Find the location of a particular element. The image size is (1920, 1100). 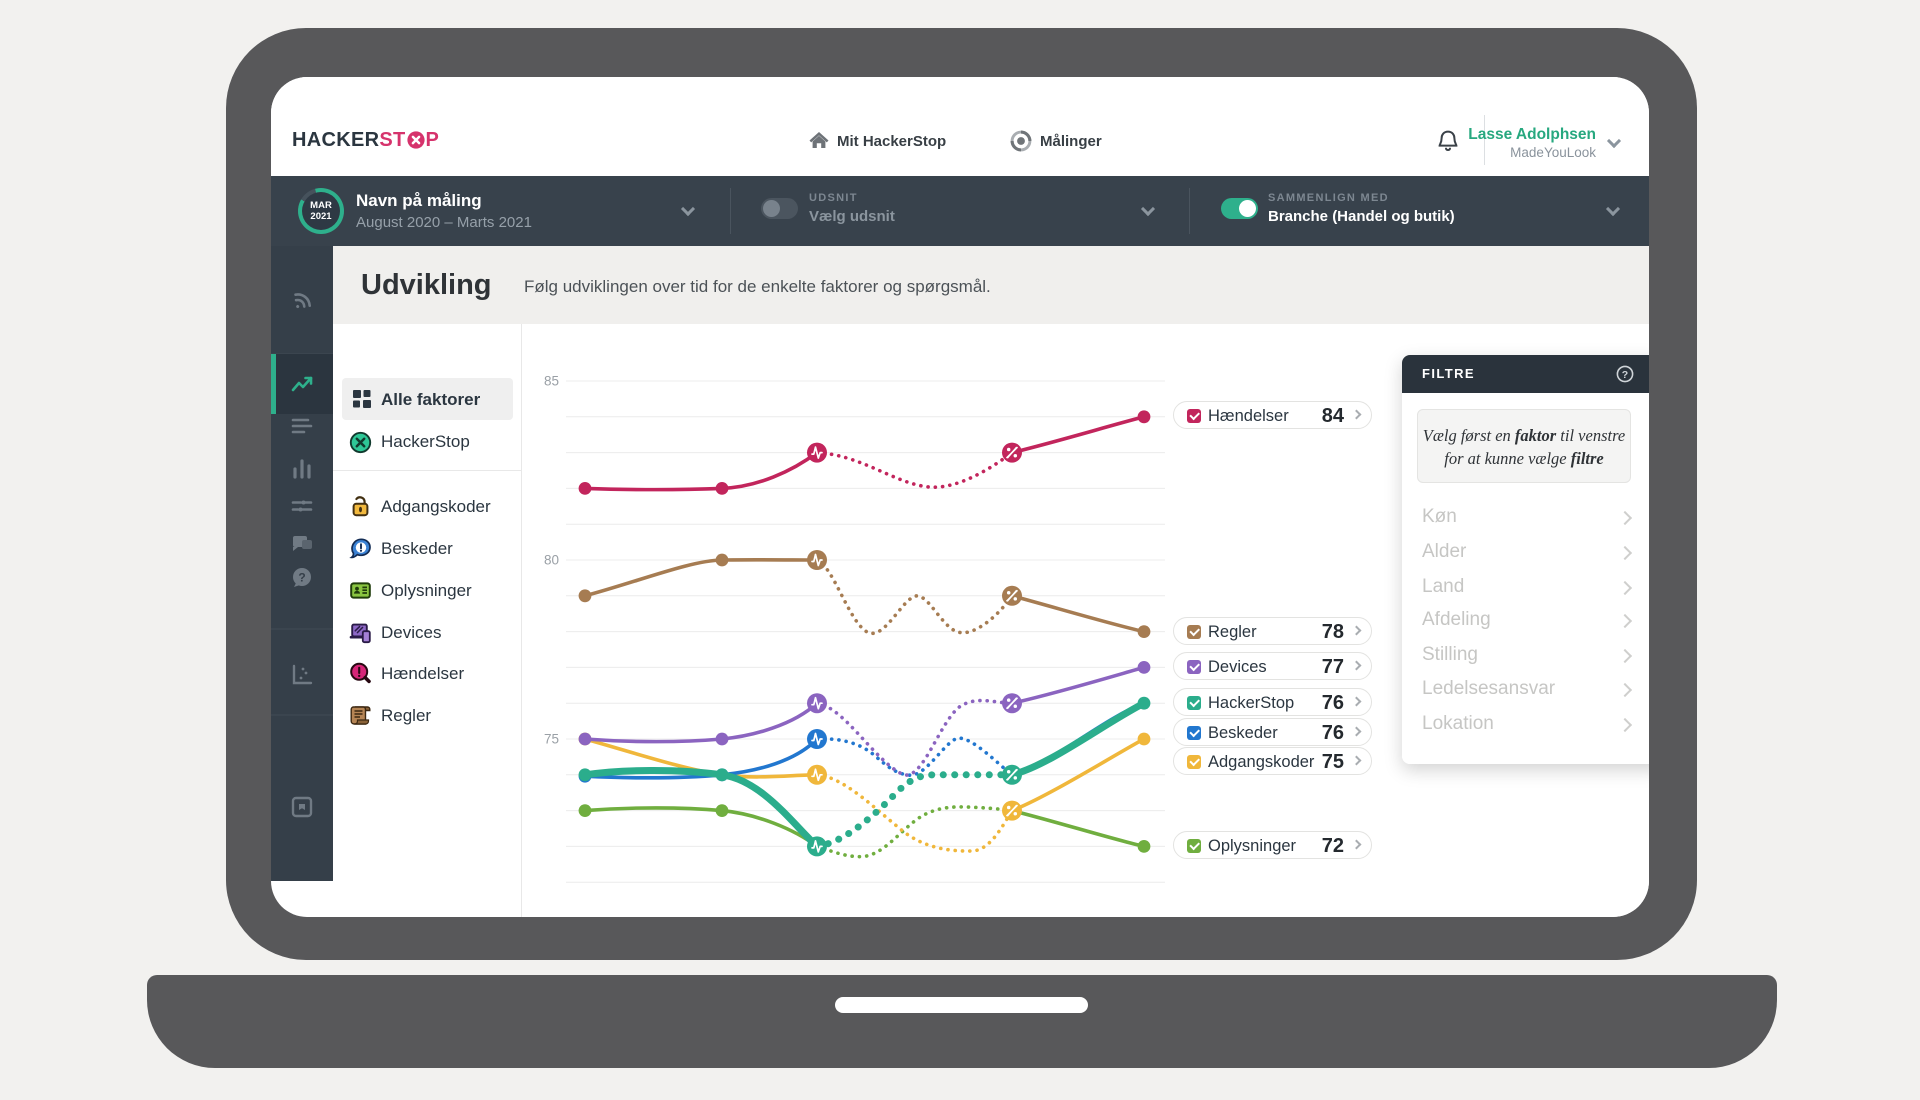

svg-text: 85 is located at coordinates (551, 381).